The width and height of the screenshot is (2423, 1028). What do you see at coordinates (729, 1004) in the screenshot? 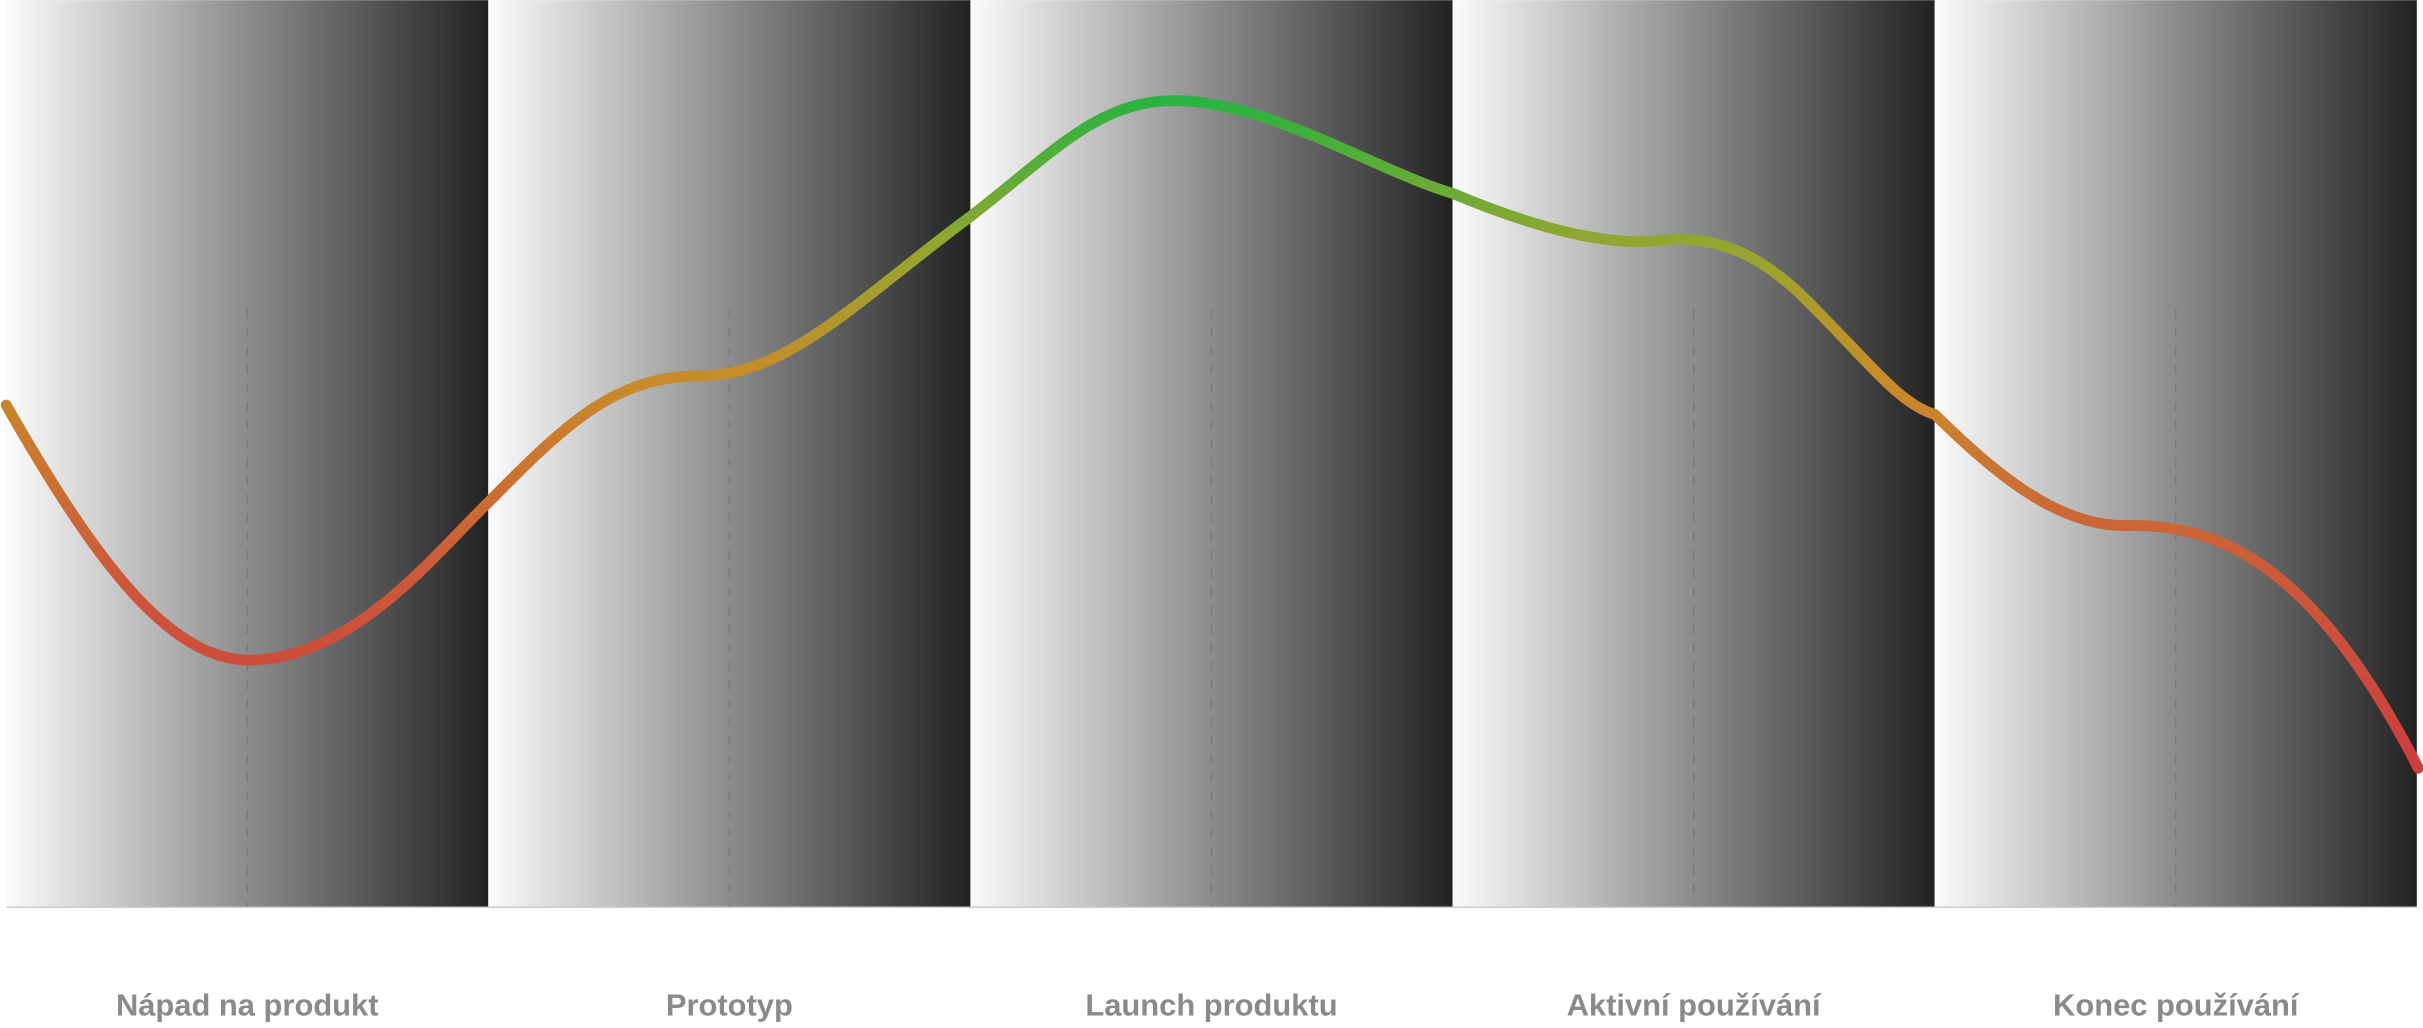
I see `stage-label: Prototyp` at bounding box center [729, 1004].